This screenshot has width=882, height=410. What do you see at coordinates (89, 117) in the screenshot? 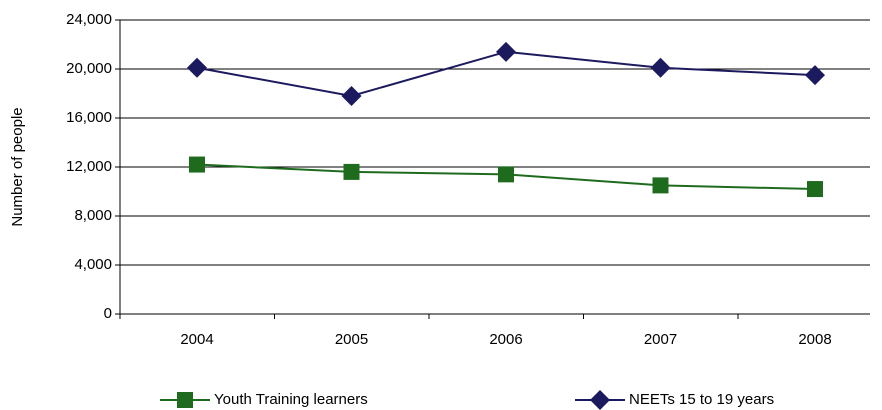
I see `y-tick-label: 16,000` at bounding box center [89, 117].